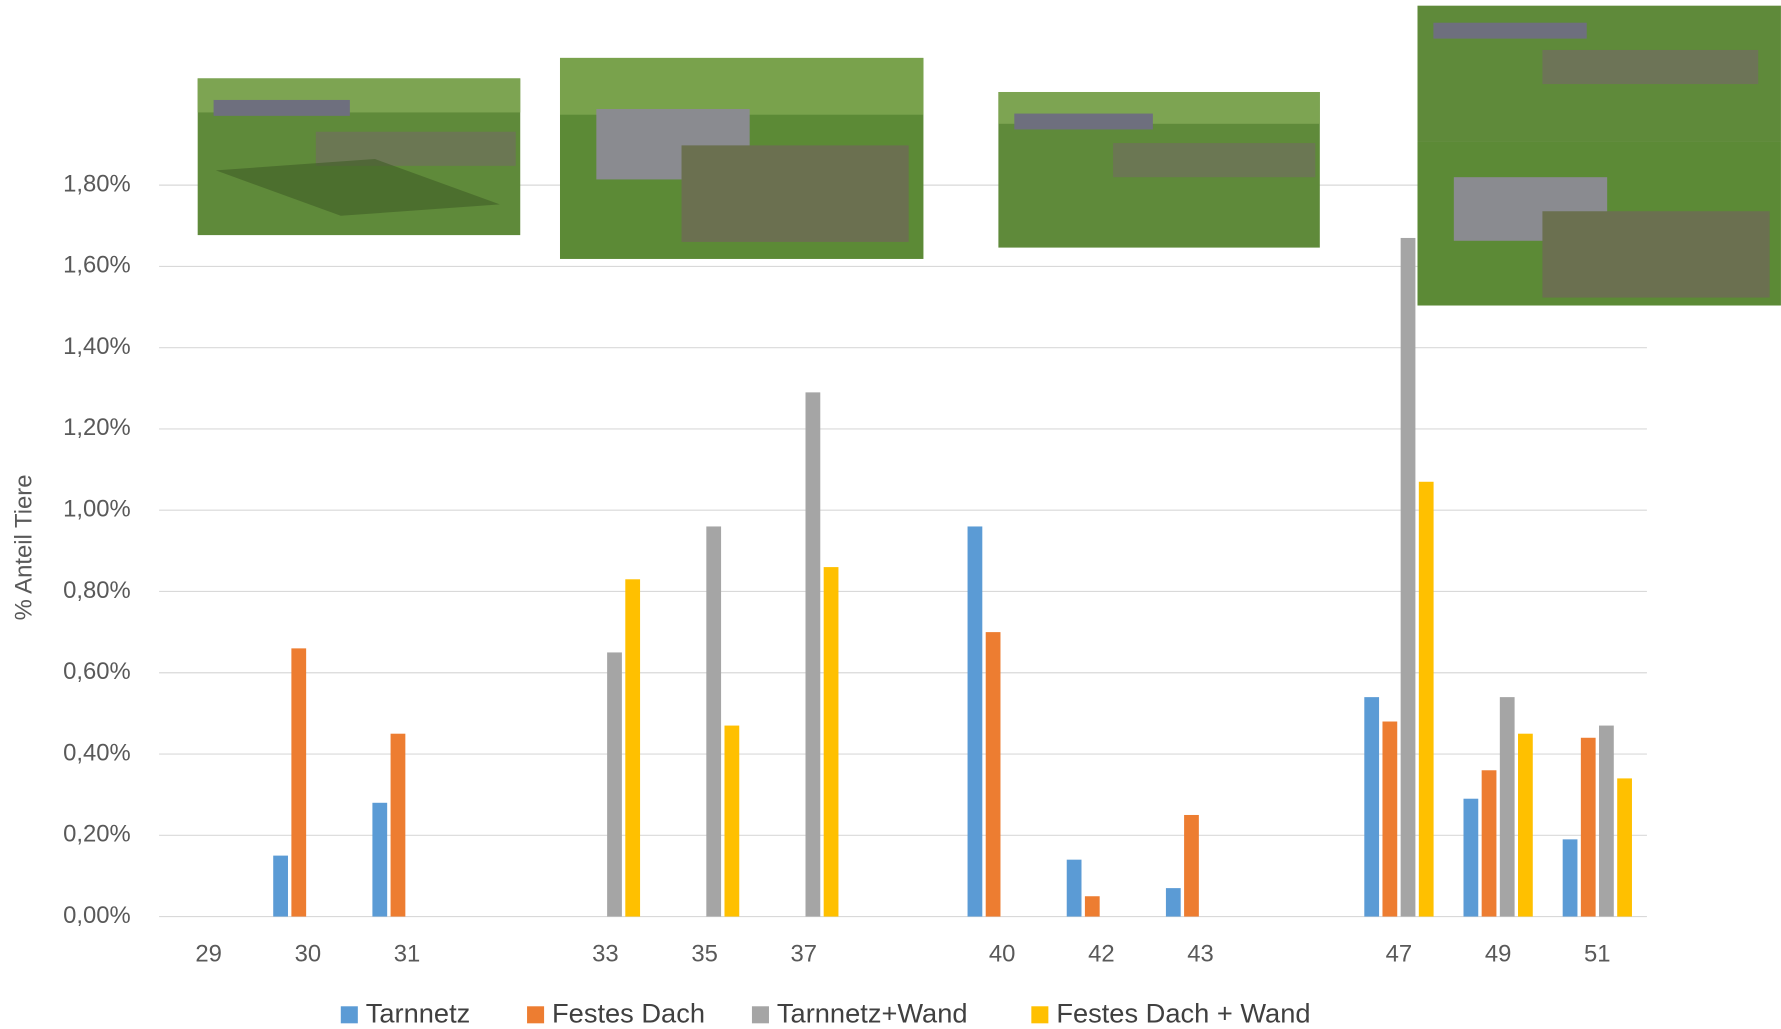 The height and width of the screenshot is (1029, 1781). Describe the element at coordinates (23, 548) in the screenshot. I see `y-axis-label: % Anteil Tiere` at that location.